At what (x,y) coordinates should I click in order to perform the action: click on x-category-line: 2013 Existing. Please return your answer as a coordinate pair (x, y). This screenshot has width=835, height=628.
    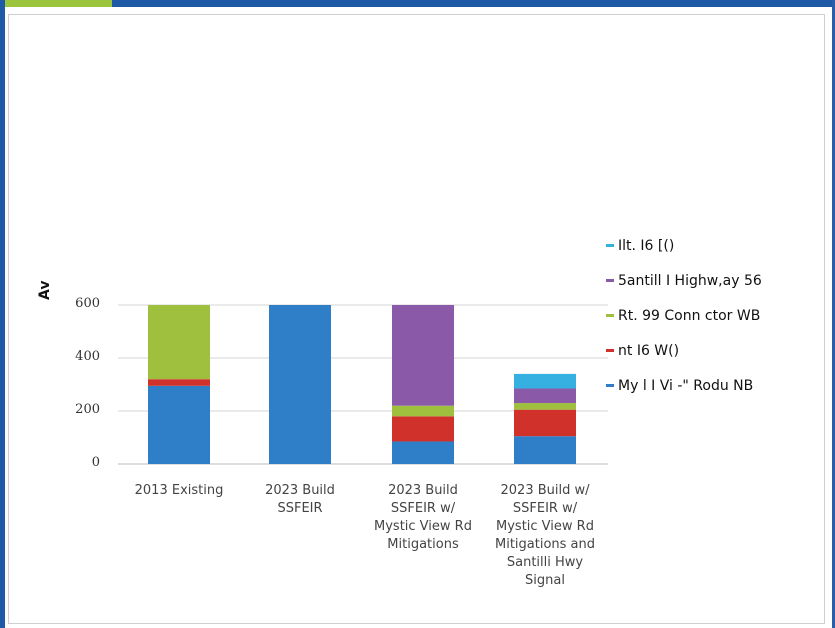
    Looking at the image, I should click on (179, 490).